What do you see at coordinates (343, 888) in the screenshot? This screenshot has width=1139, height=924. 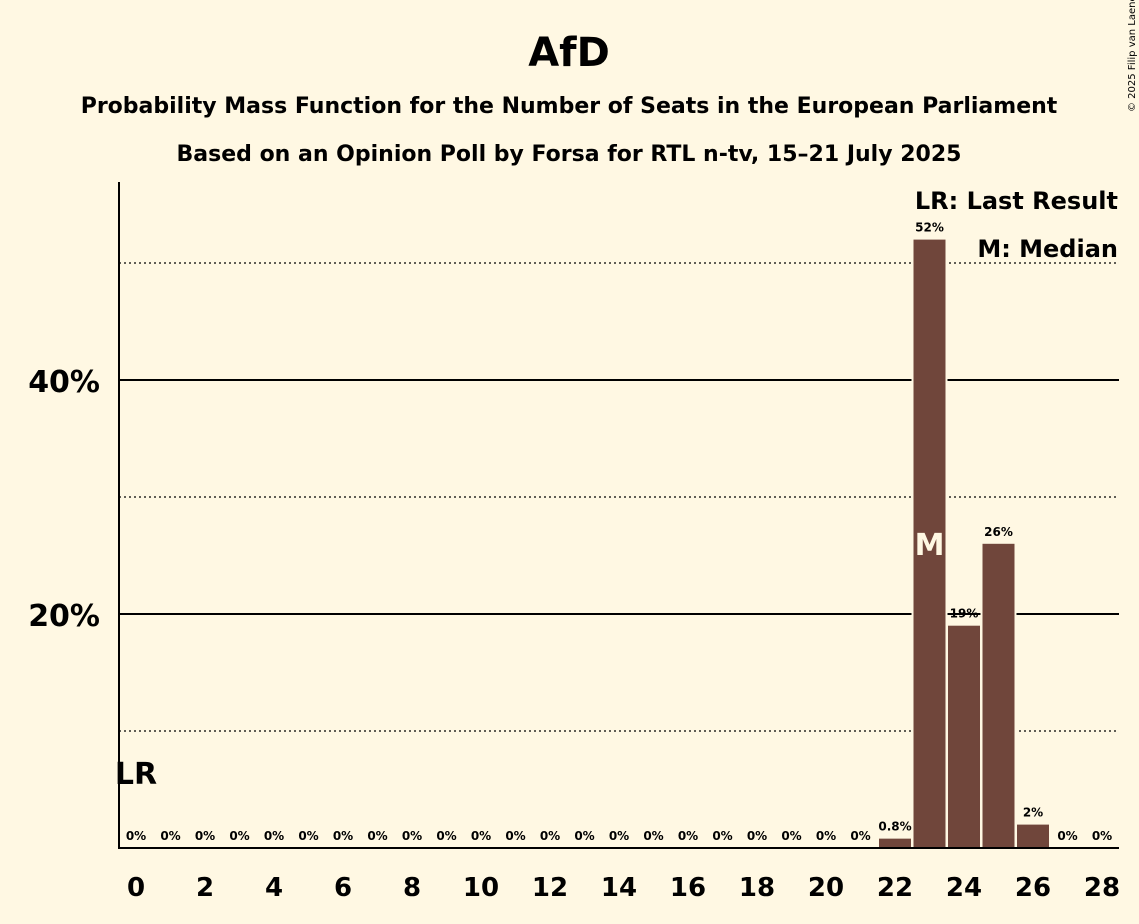 I see `x-tick-label: 6` at bounding box center [343, 888].